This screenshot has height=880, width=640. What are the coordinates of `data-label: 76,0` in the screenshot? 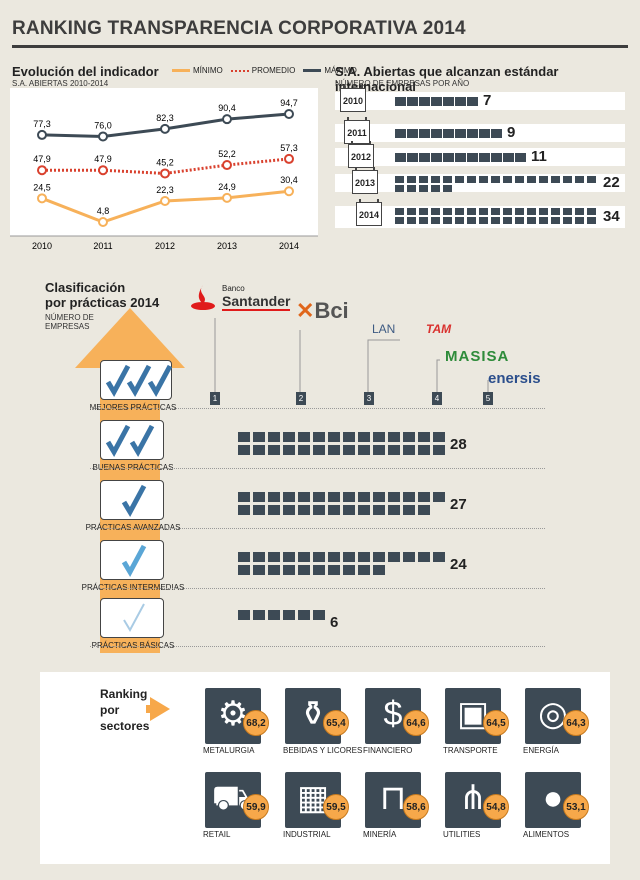 It's located at (103, 125).